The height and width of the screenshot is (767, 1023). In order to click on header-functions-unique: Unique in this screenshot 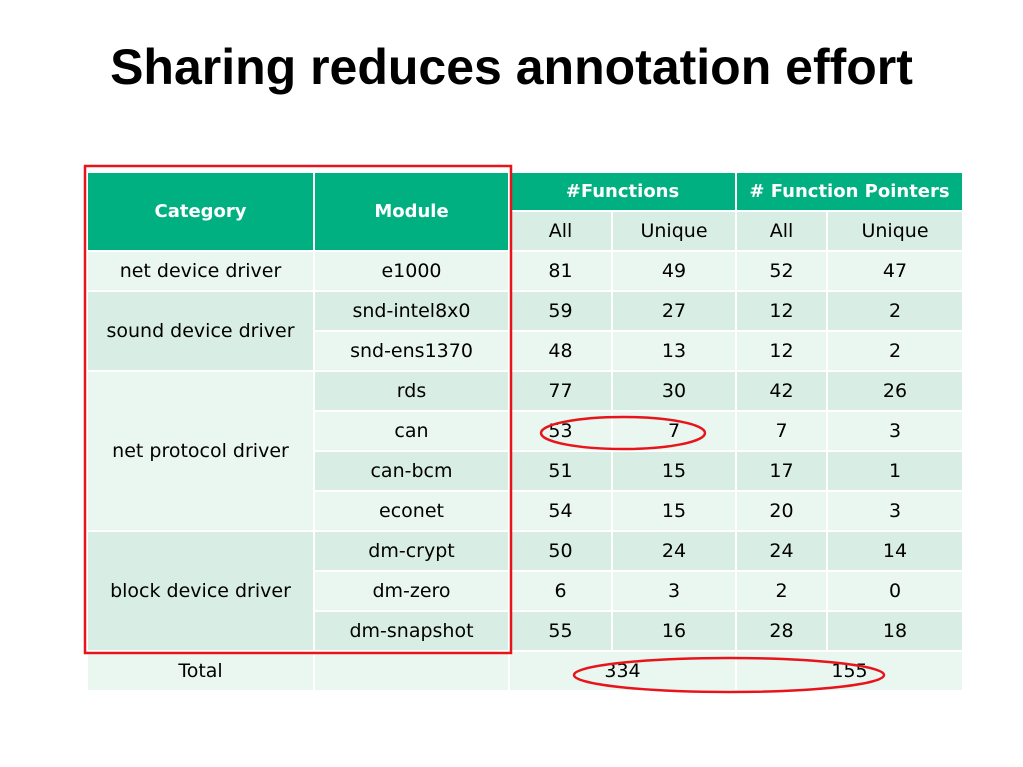, I will do `click(674, 231)`.